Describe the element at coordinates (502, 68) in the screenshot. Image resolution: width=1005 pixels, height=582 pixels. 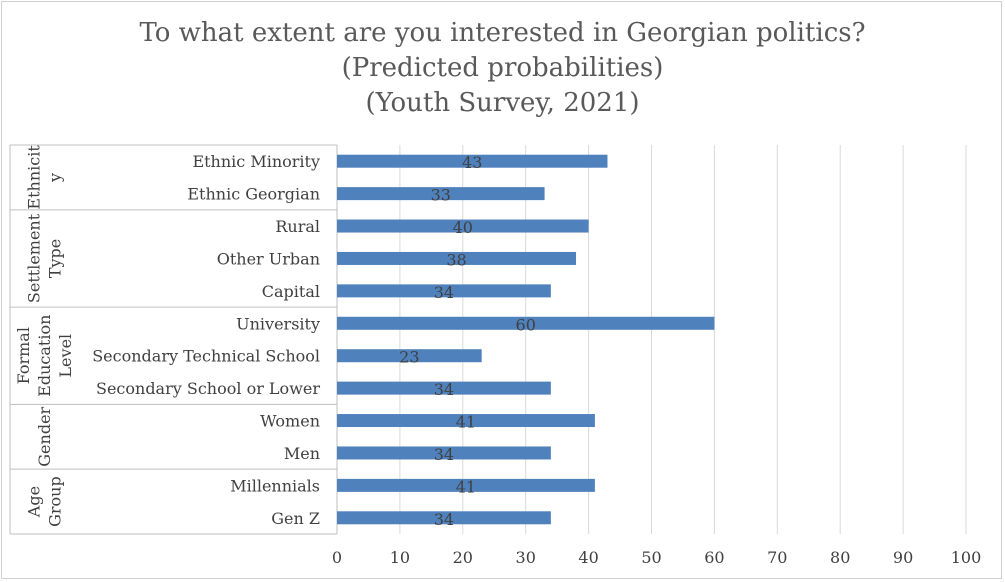
I see `chart-title-line-2: (Predicted probabilities)` at that location.